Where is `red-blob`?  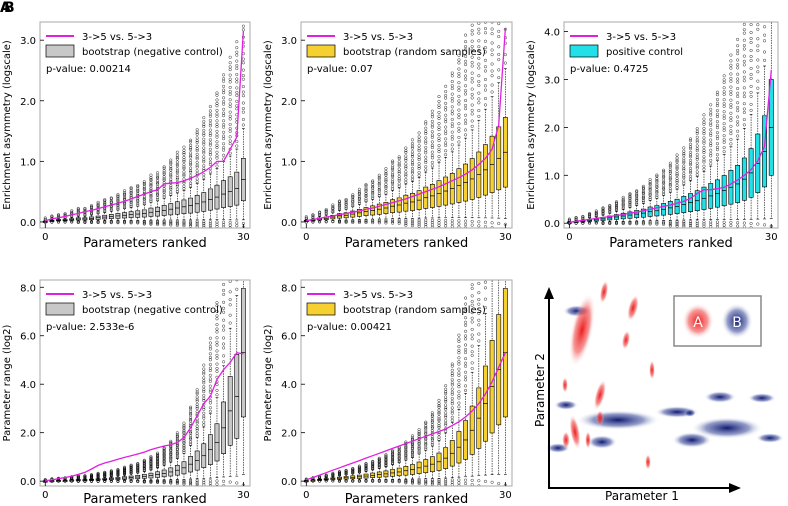 red-blob is located at coordinates (652, 370).